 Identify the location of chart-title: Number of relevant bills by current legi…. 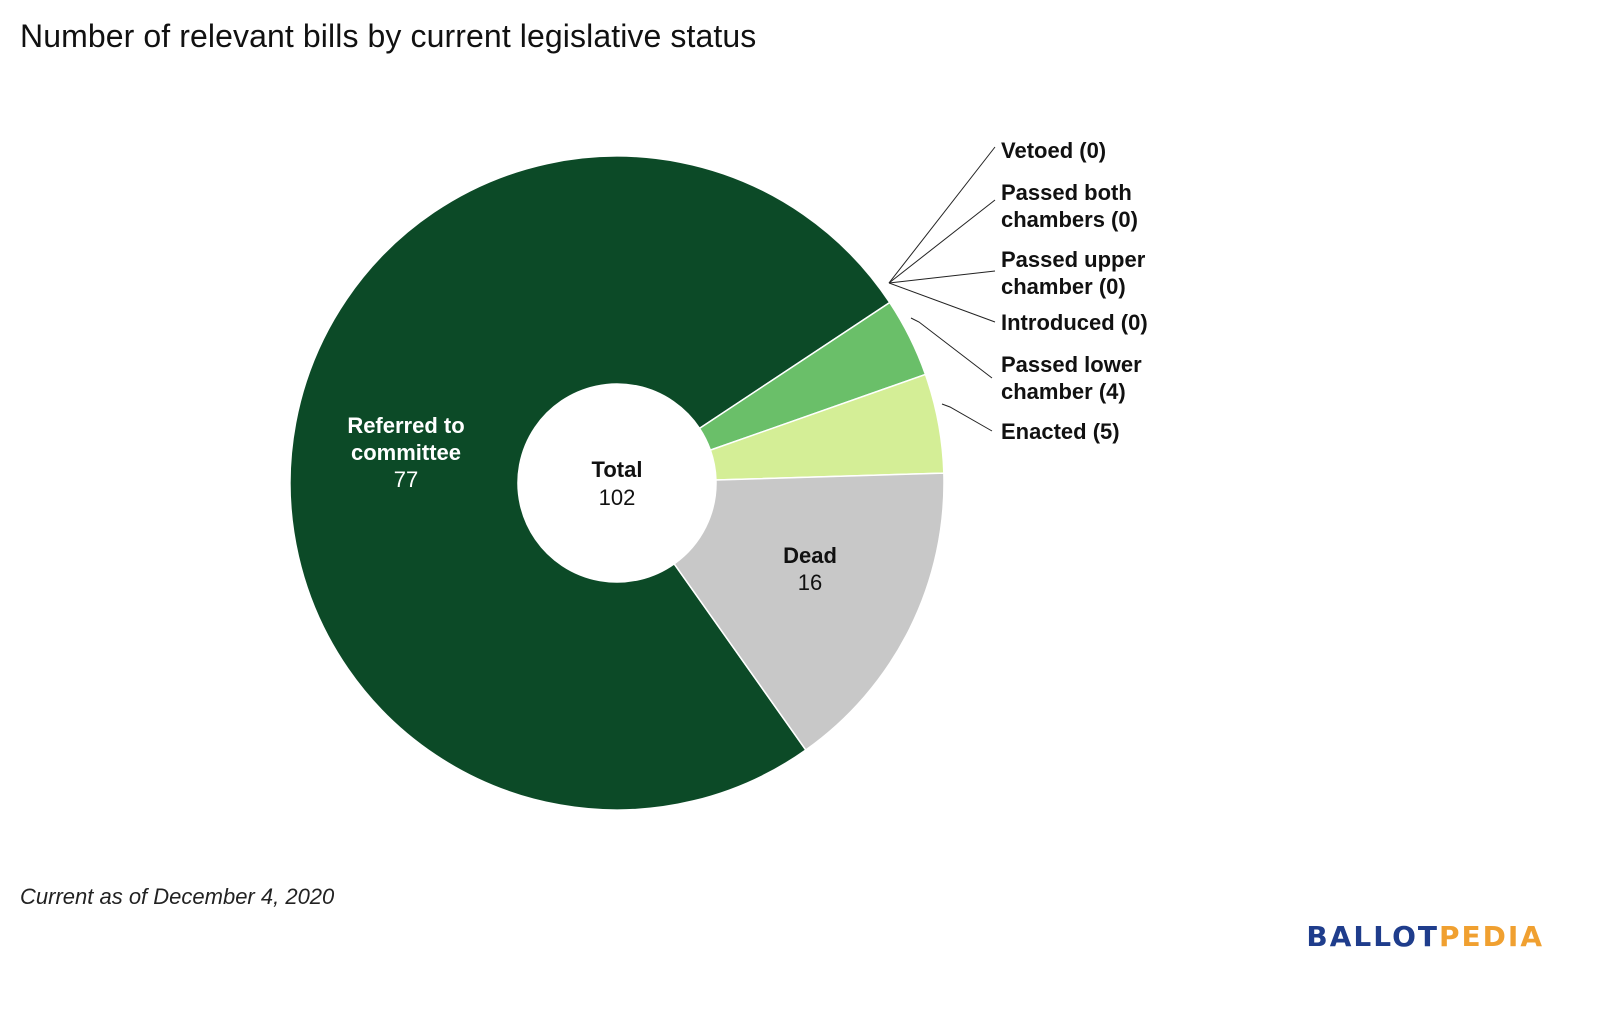
(388, 36).